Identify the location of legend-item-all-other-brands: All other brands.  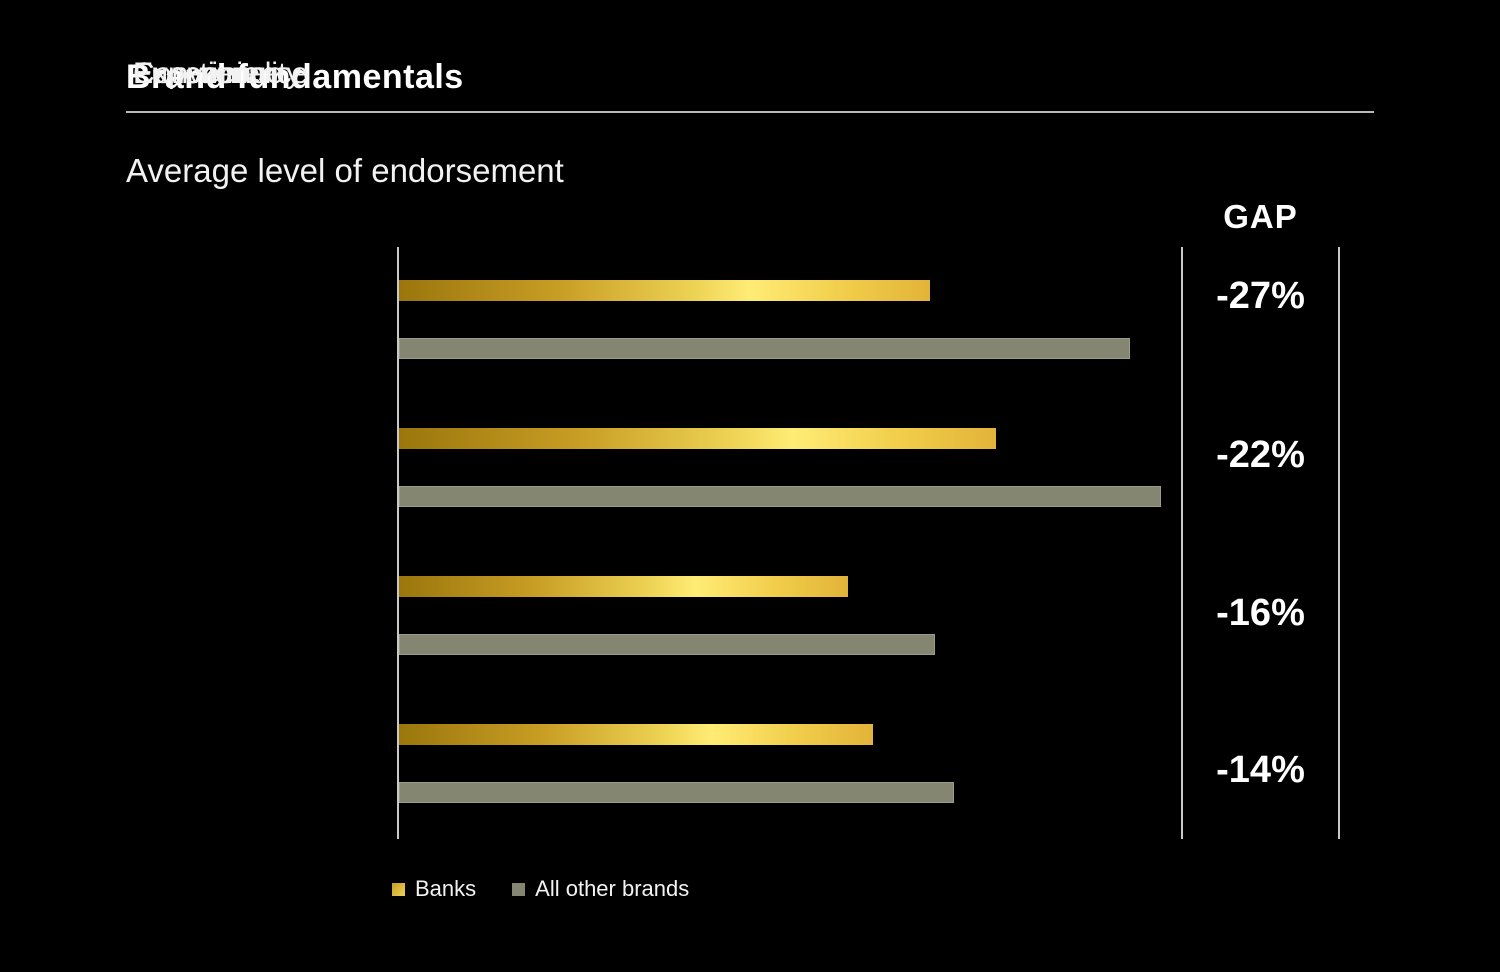
(600, 889).